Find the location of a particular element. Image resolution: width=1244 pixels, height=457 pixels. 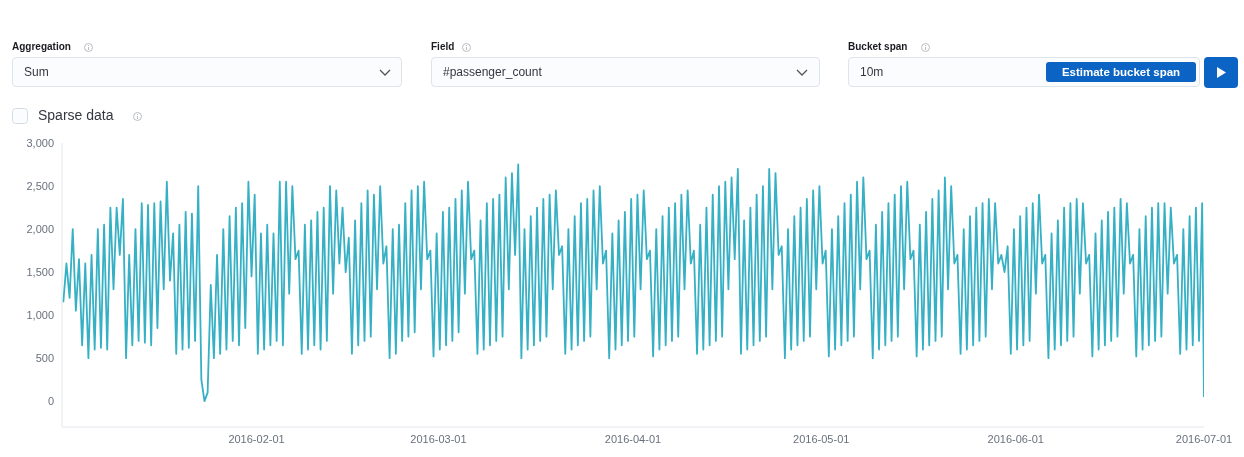

y-tick-label: 3,000 is located at coordinates (40, 142).